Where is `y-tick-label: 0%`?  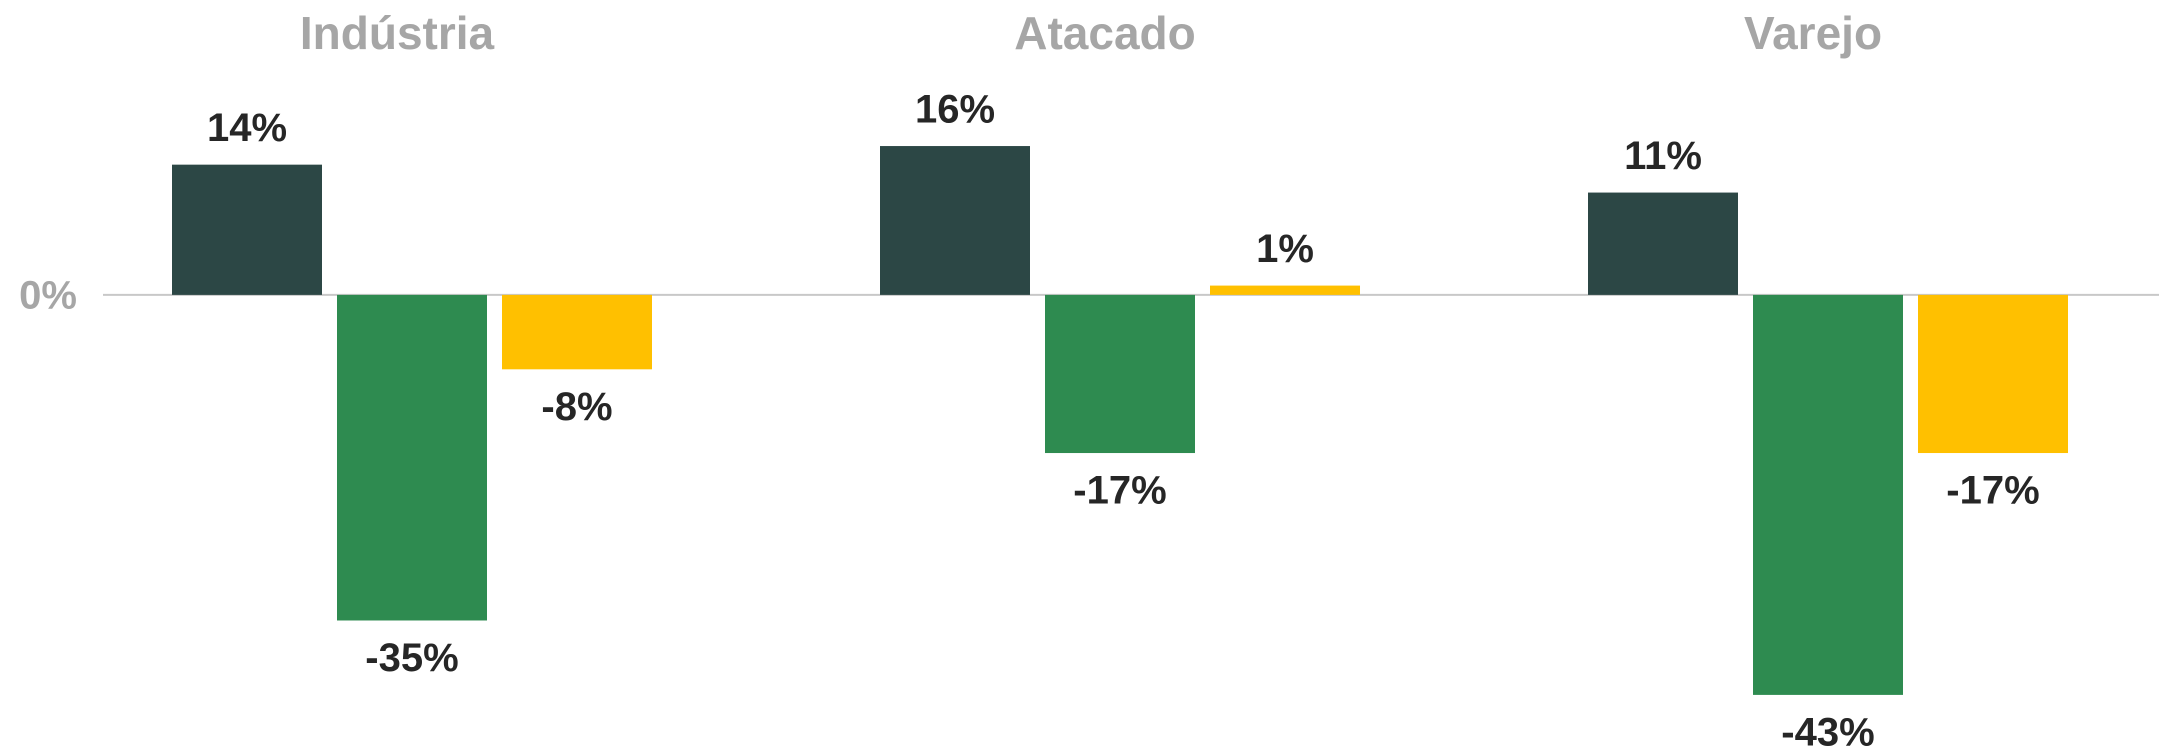
y-tick-label: 0% is located at coordinates (48, 295).